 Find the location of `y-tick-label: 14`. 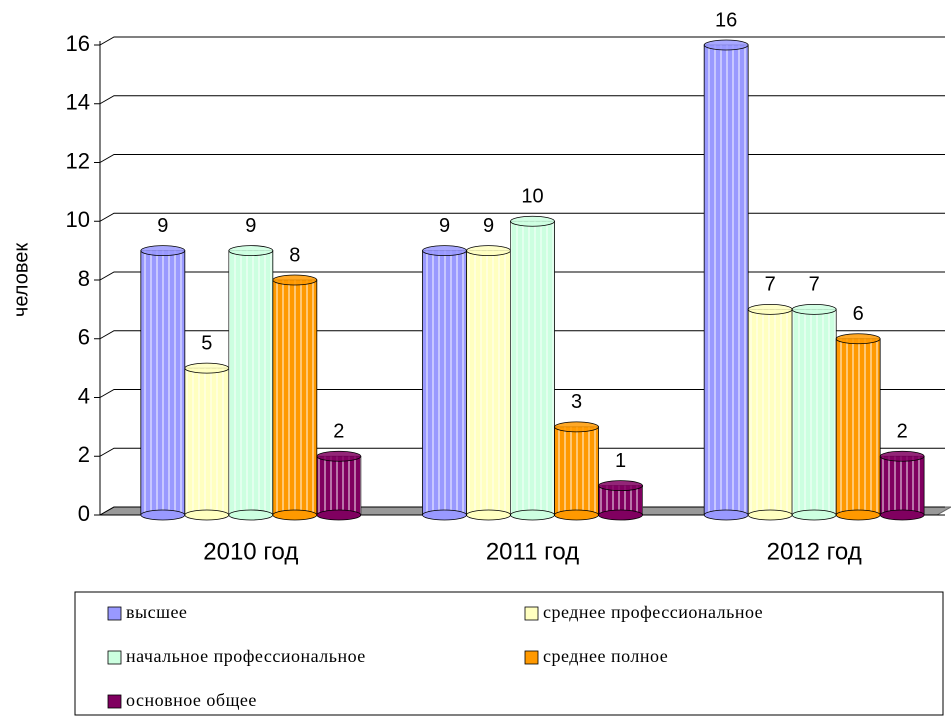

y-tick-label: 14 is located at coordinates (78, 102).